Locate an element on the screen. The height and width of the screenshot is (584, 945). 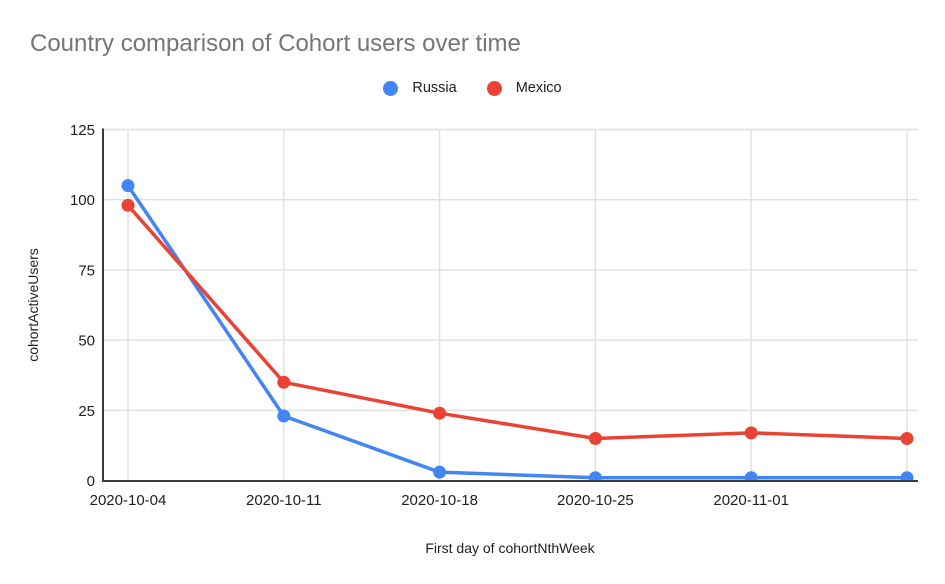
legend-swatch-russia-icon is located at coordinates (391, 88).